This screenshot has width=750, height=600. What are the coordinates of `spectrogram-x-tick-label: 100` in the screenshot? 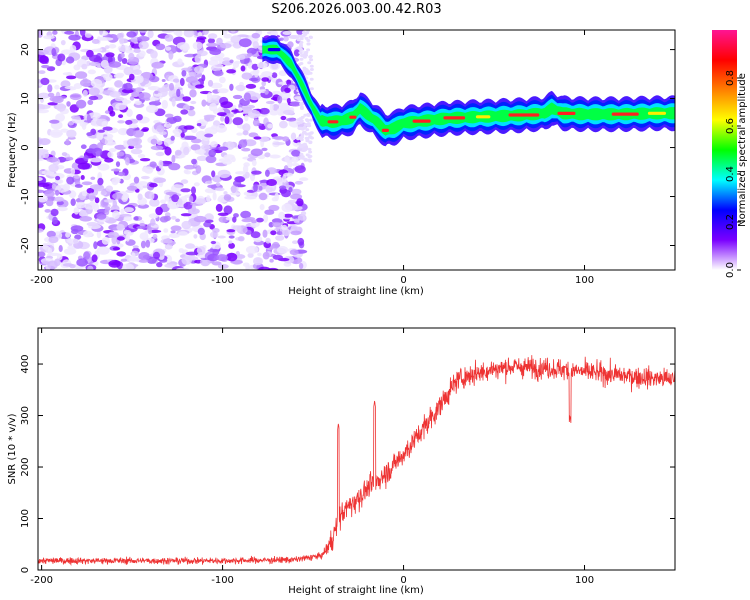 It's located at (584, 280).